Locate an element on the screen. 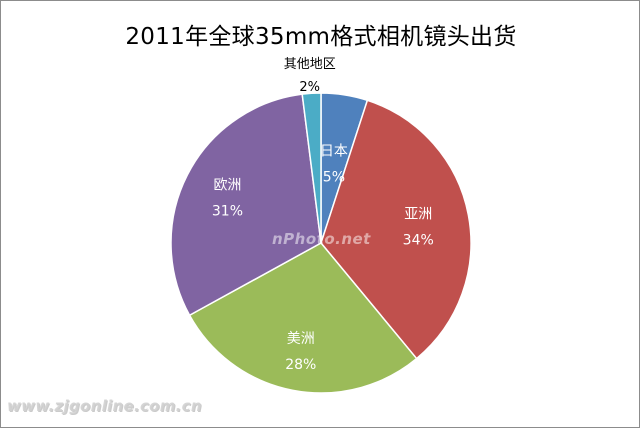 Image resolution: width=640 pixels, height=428 pixels. slice-value-label-1: 34% is located at coordinates (418, 240).